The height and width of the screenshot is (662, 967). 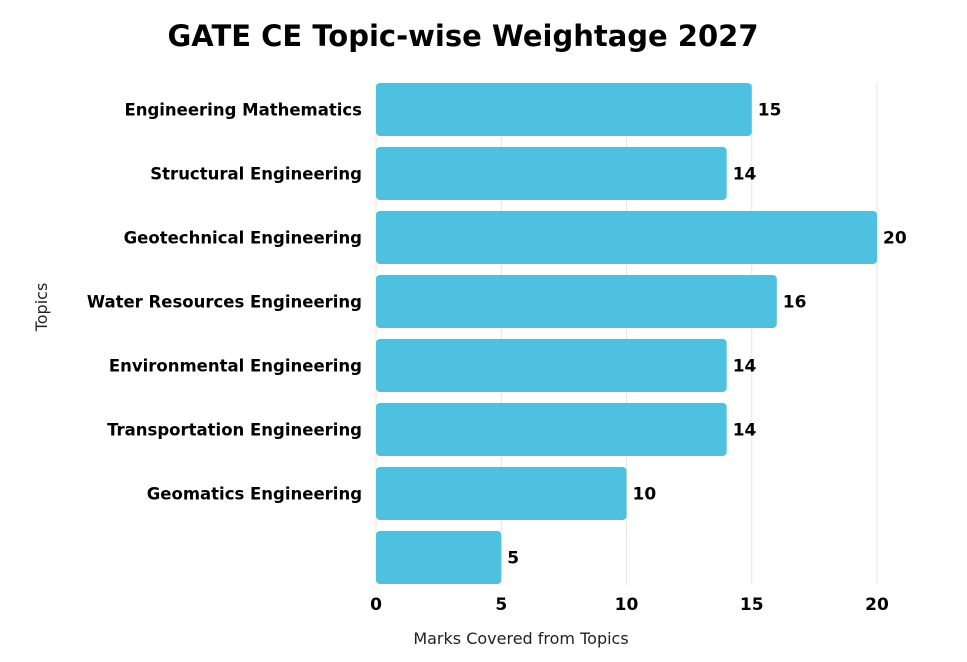 I want to click on x-tick-label: 0, so click(x=376, y=605).